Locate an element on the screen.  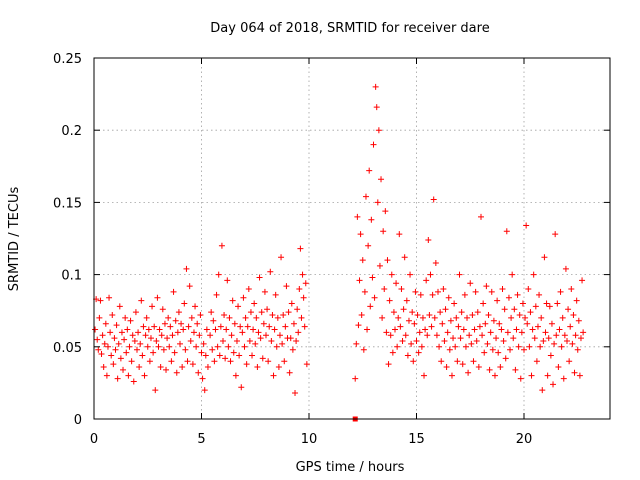
x-axis-label: GPS time / hours is located at coordinates (350, 467).